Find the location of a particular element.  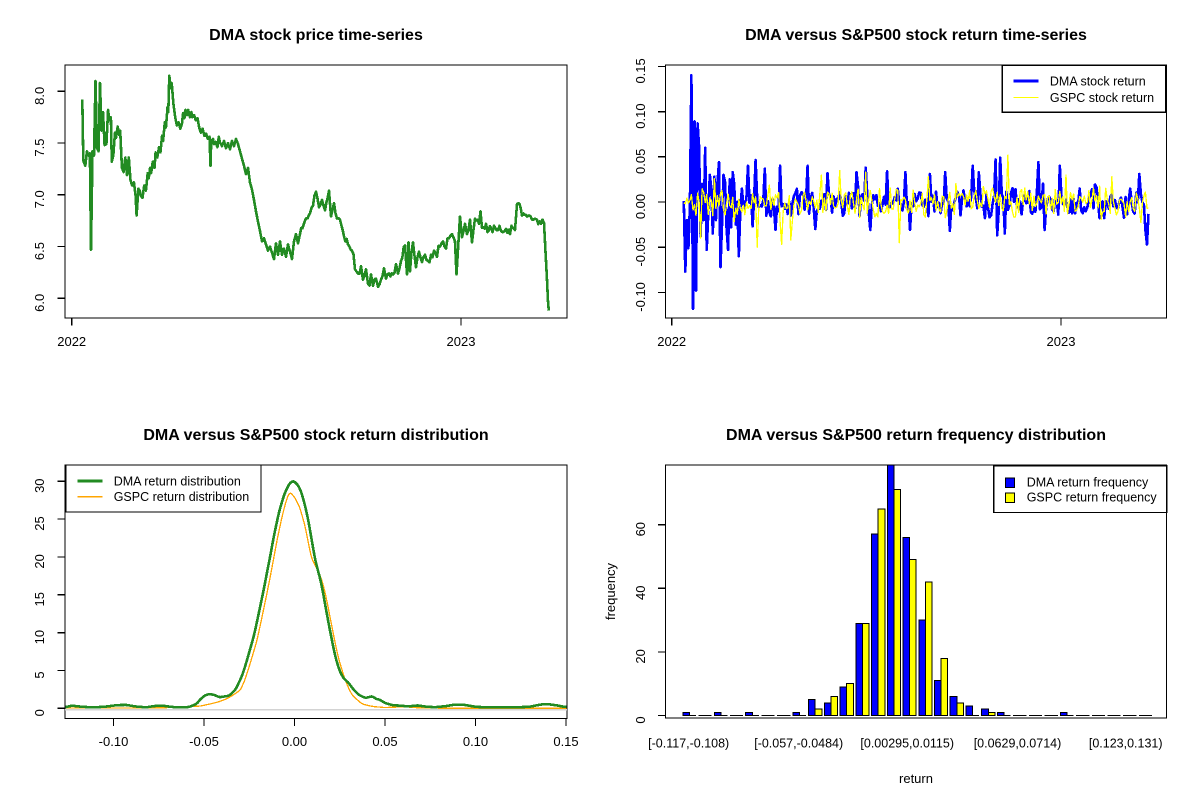

svg-text: DMA stock return is located at coordinates (1098, 82).